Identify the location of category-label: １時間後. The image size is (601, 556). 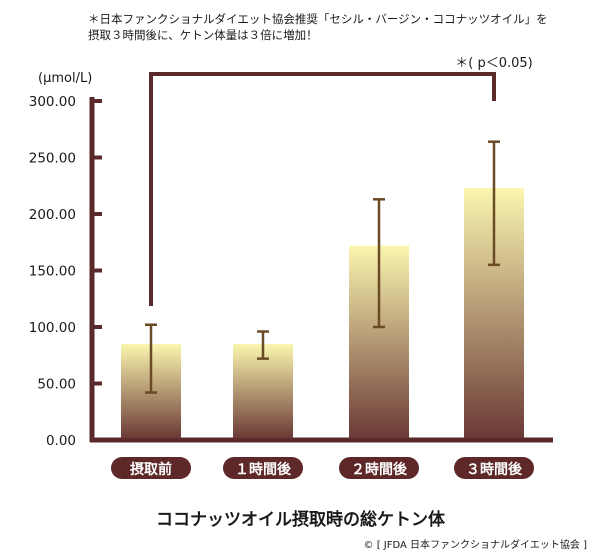
(263, 469).